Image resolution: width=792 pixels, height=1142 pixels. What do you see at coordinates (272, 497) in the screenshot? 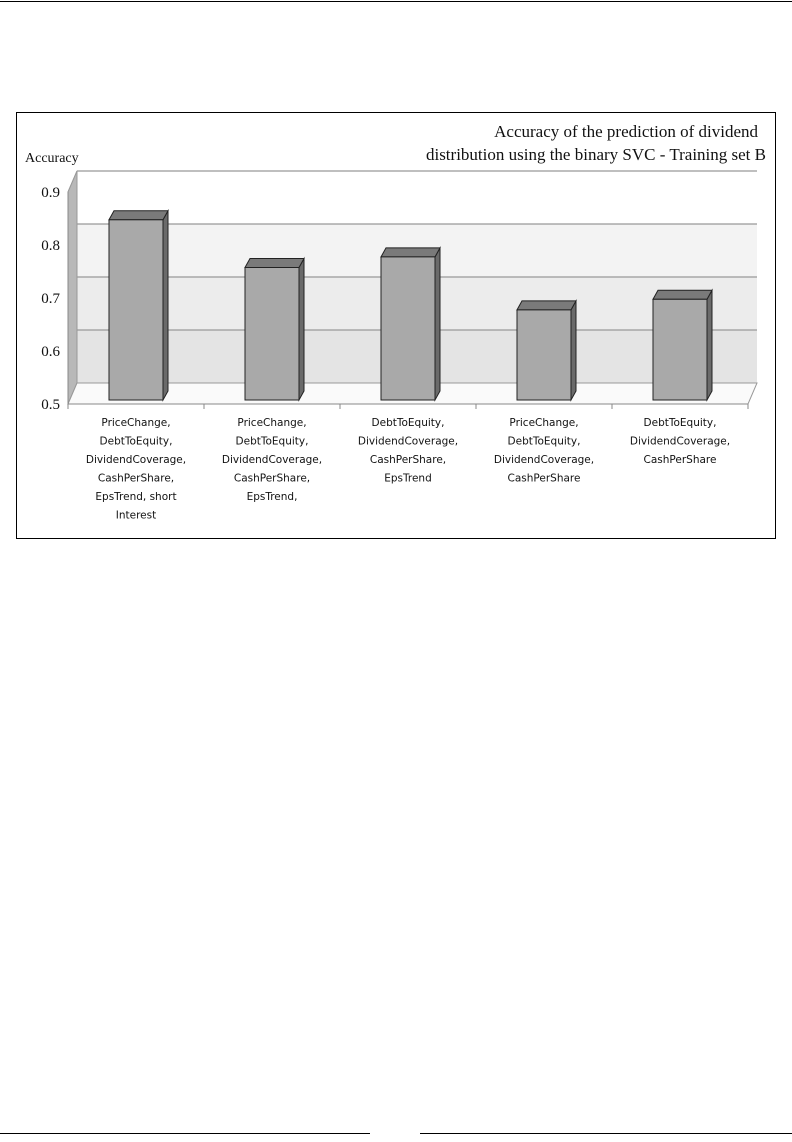
I see `x-category-label-line: EpsTrend,` at bounding box center [272, 497].